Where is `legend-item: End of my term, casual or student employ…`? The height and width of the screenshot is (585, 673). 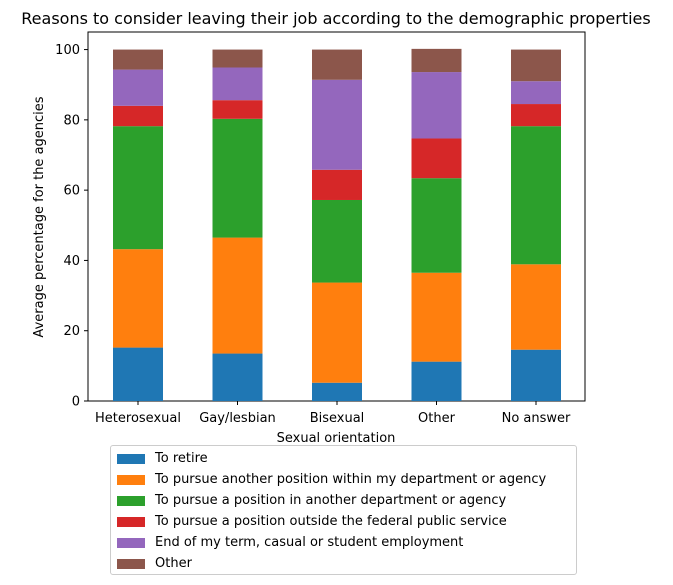
legend-item: End of my term, casual or student employ… is located at coordinates (290, 542).